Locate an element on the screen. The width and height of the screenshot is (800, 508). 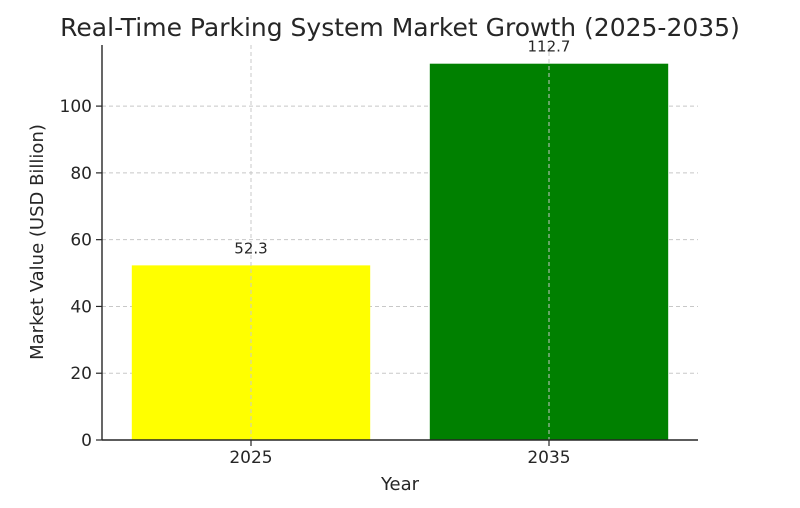
x-tick-label: 2025 is located at coordinates (250, 458).